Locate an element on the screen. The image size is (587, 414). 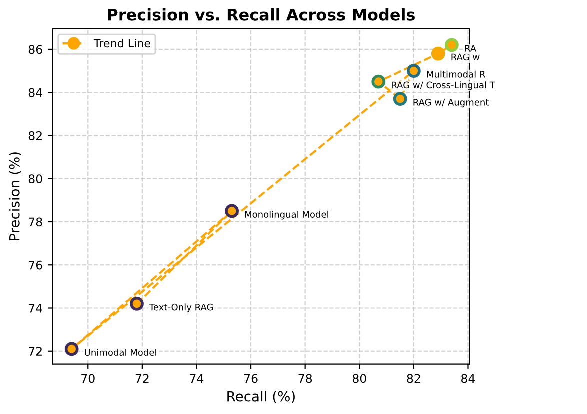
annotation: Unimodal Model is located at coordinates (120, 352).